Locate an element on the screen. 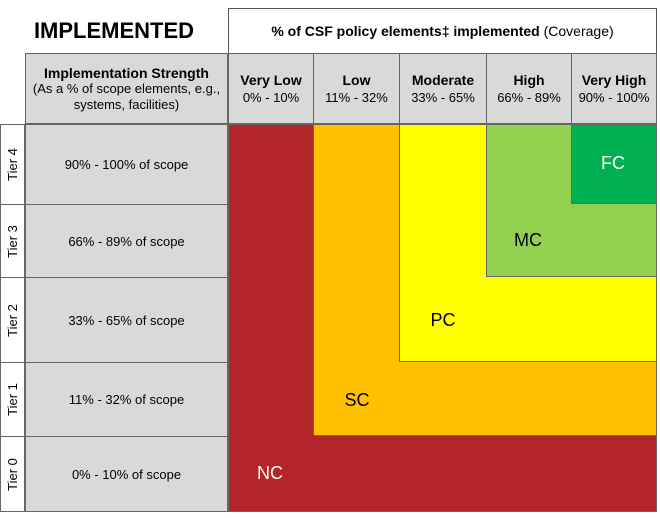 The image size is (660, 518). coverage-title: % of CSF policy elements‡ implemented is located at coordinates (405, 31).